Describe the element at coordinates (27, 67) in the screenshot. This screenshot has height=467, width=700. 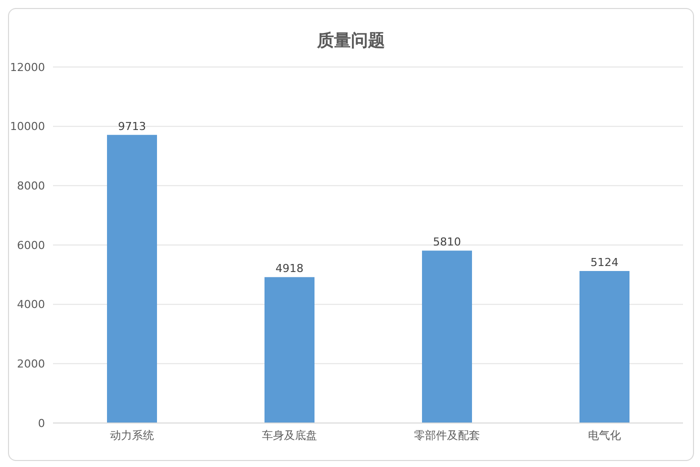
I see `y-tick-label: 12000` at that location.